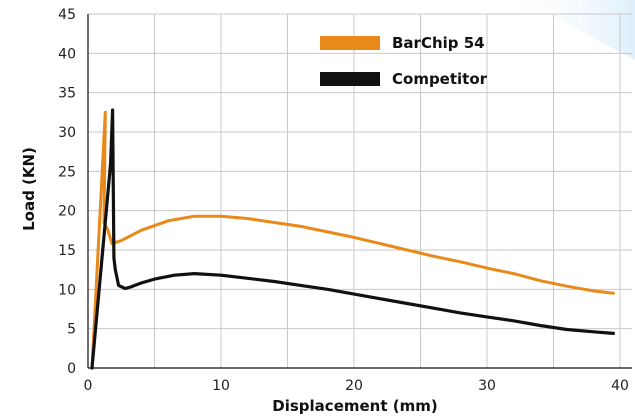  I want to click on legend: BarChip 54 Competitor, so click(404, 61).